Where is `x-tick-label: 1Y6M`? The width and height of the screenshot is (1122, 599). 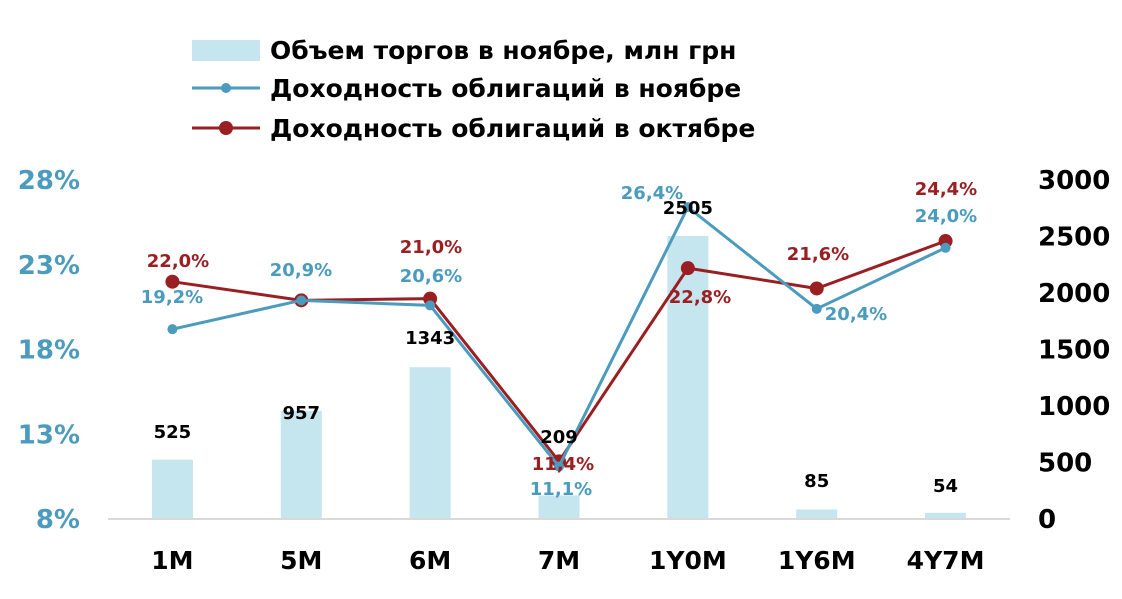 x-tick-label: 1Y6M is located at coordinates (817, 560).